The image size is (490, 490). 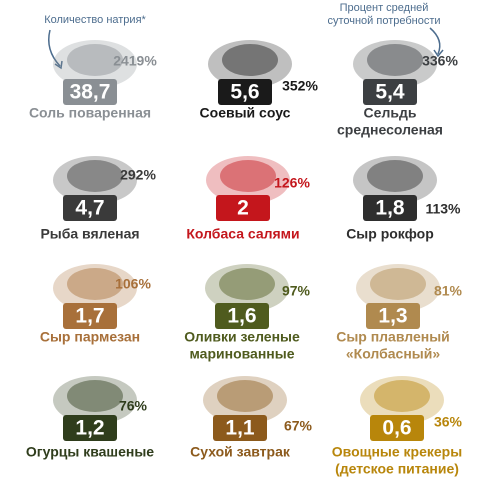 I want to click on value: 38,7, so click(x=90, y=92).